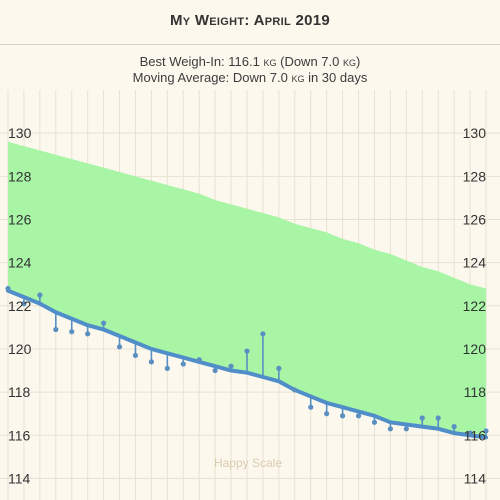 This screenshot has height=500, width=500. What do you see at coordinates (270, 61) in the screenshot?
I see `best-unit: kg` at bounding box center [270, 61].